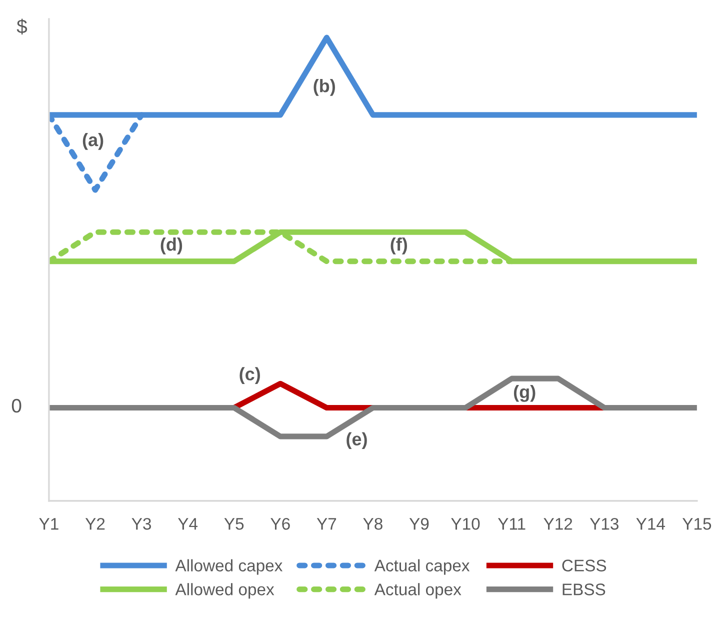 This screenshot has width=720, height=634. Describe the element at coordinates (465, 524) in the screenshot. I see `x-tick-label: Y10` at that location.